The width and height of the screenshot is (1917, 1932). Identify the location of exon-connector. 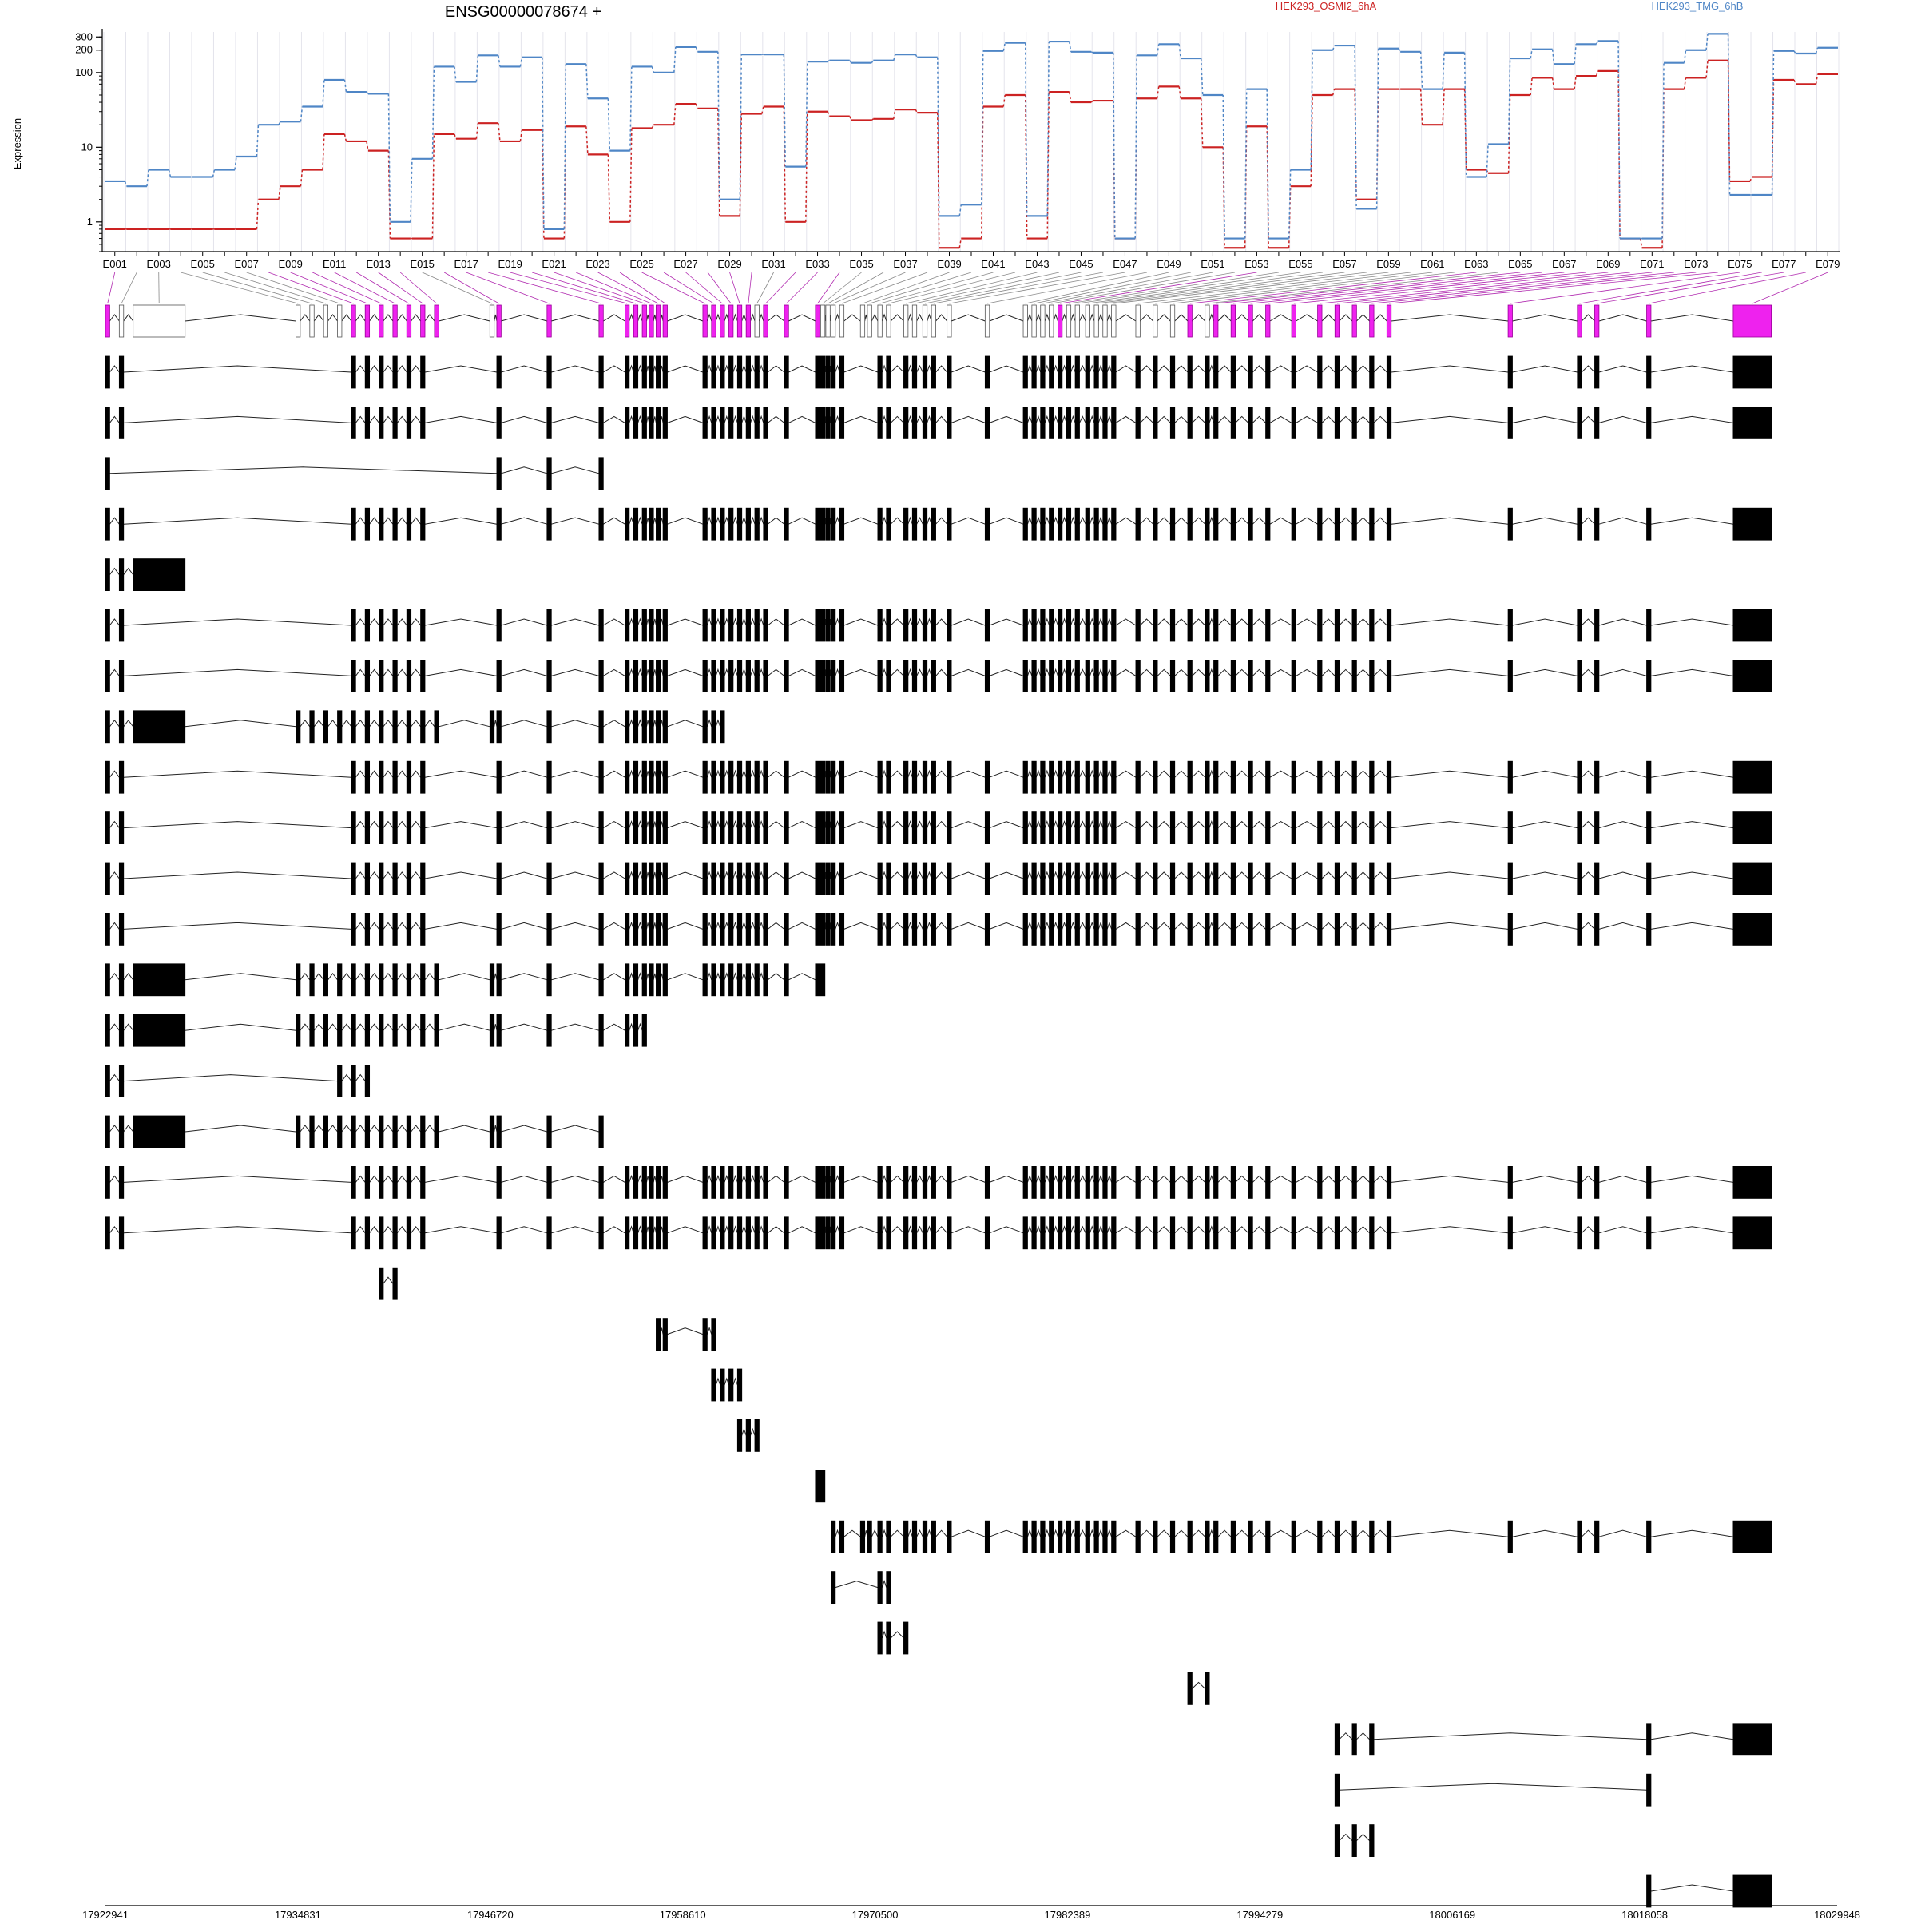
(1368, 288).